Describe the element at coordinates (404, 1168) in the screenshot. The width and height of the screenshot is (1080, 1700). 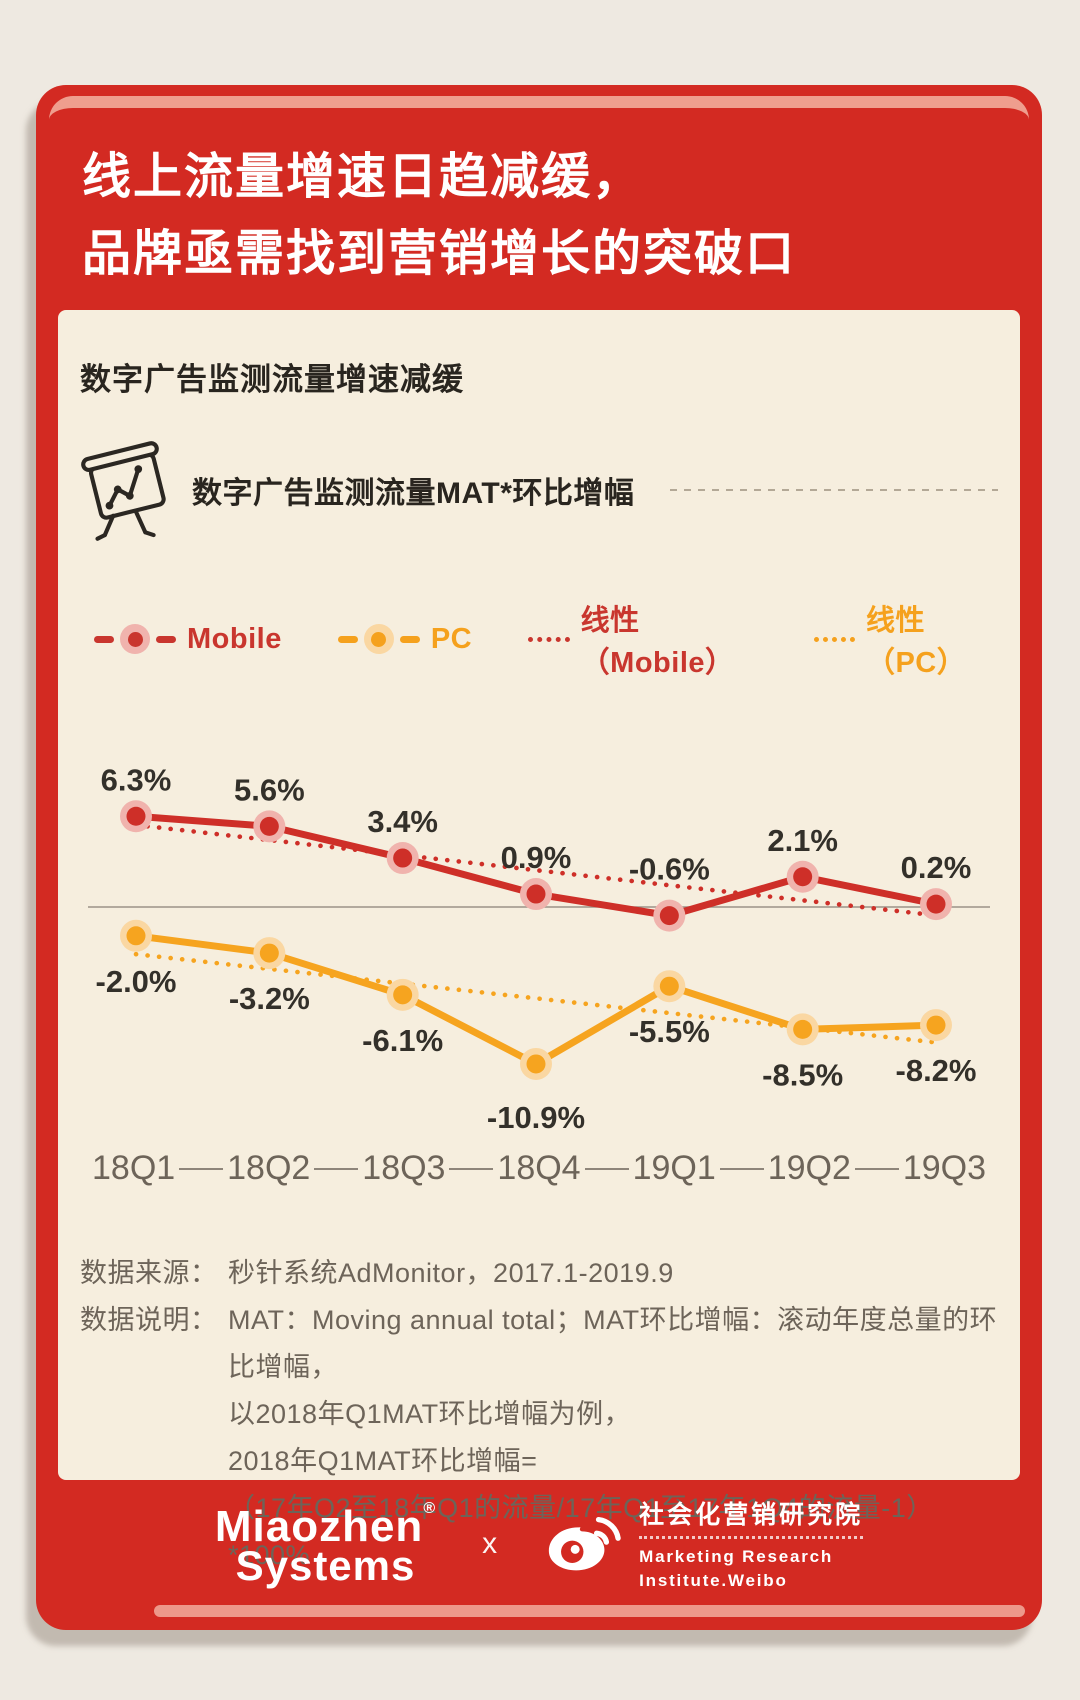
I see `x-axis-label: 18Q3` at that location.